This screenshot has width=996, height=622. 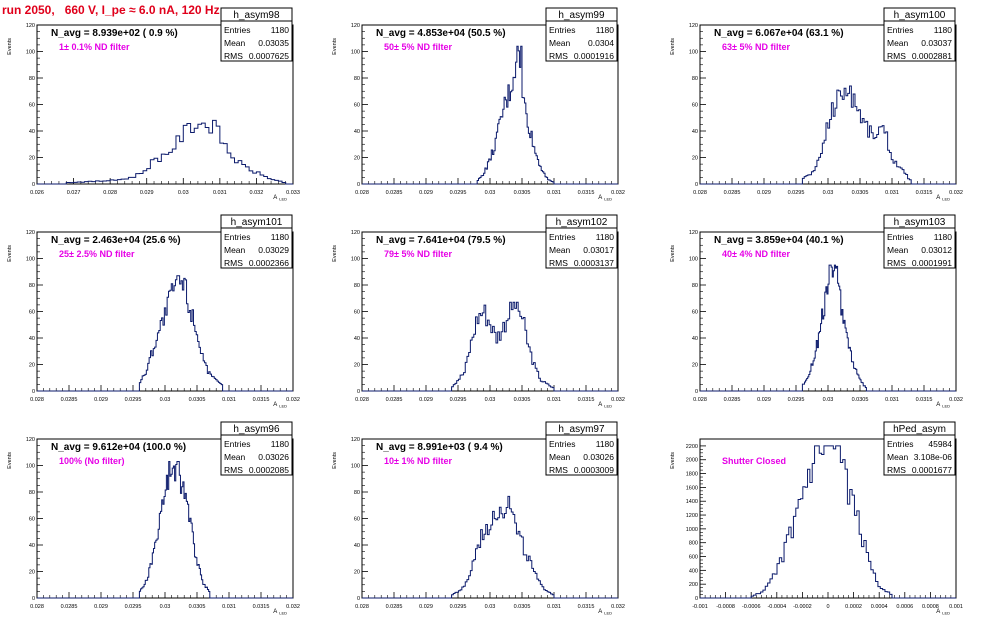 I want to click on x-tick-label: -0.0002, so click(x=802, y=607).